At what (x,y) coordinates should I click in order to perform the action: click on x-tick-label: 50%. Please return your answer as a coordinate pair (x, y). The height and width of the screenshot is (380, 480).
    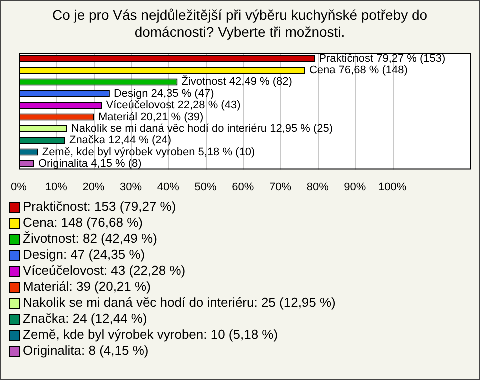
    Looking at the image, I should click on (205, 187).